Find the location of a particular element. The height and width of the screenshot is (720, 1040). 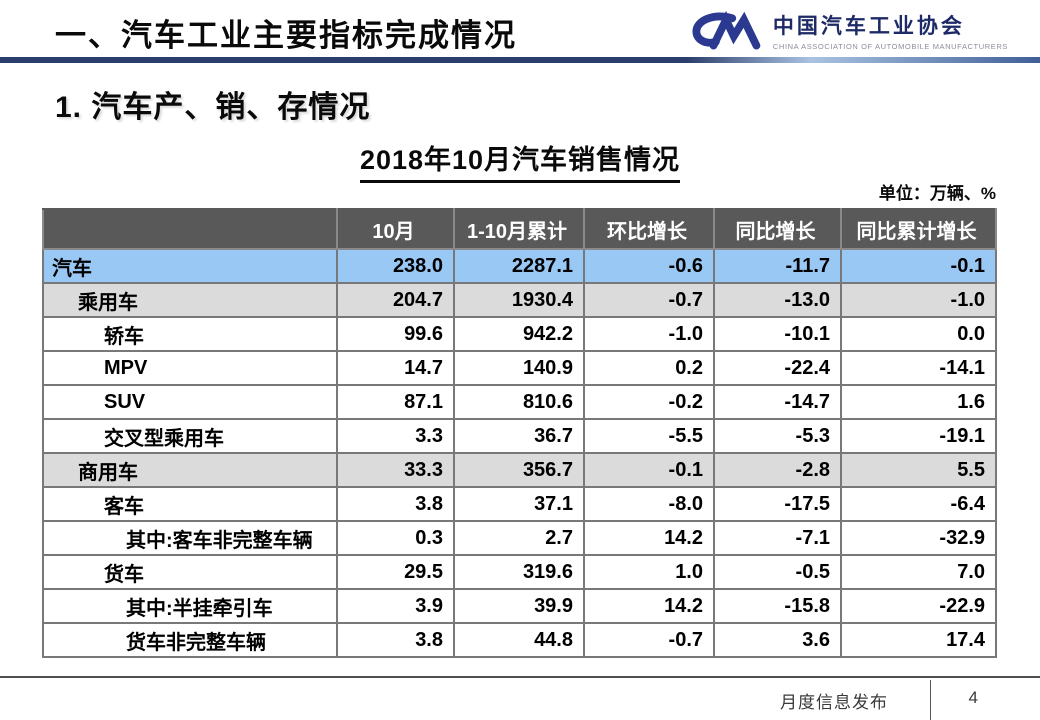

cell-value: 39.9 is located at coordinates (519, 606).